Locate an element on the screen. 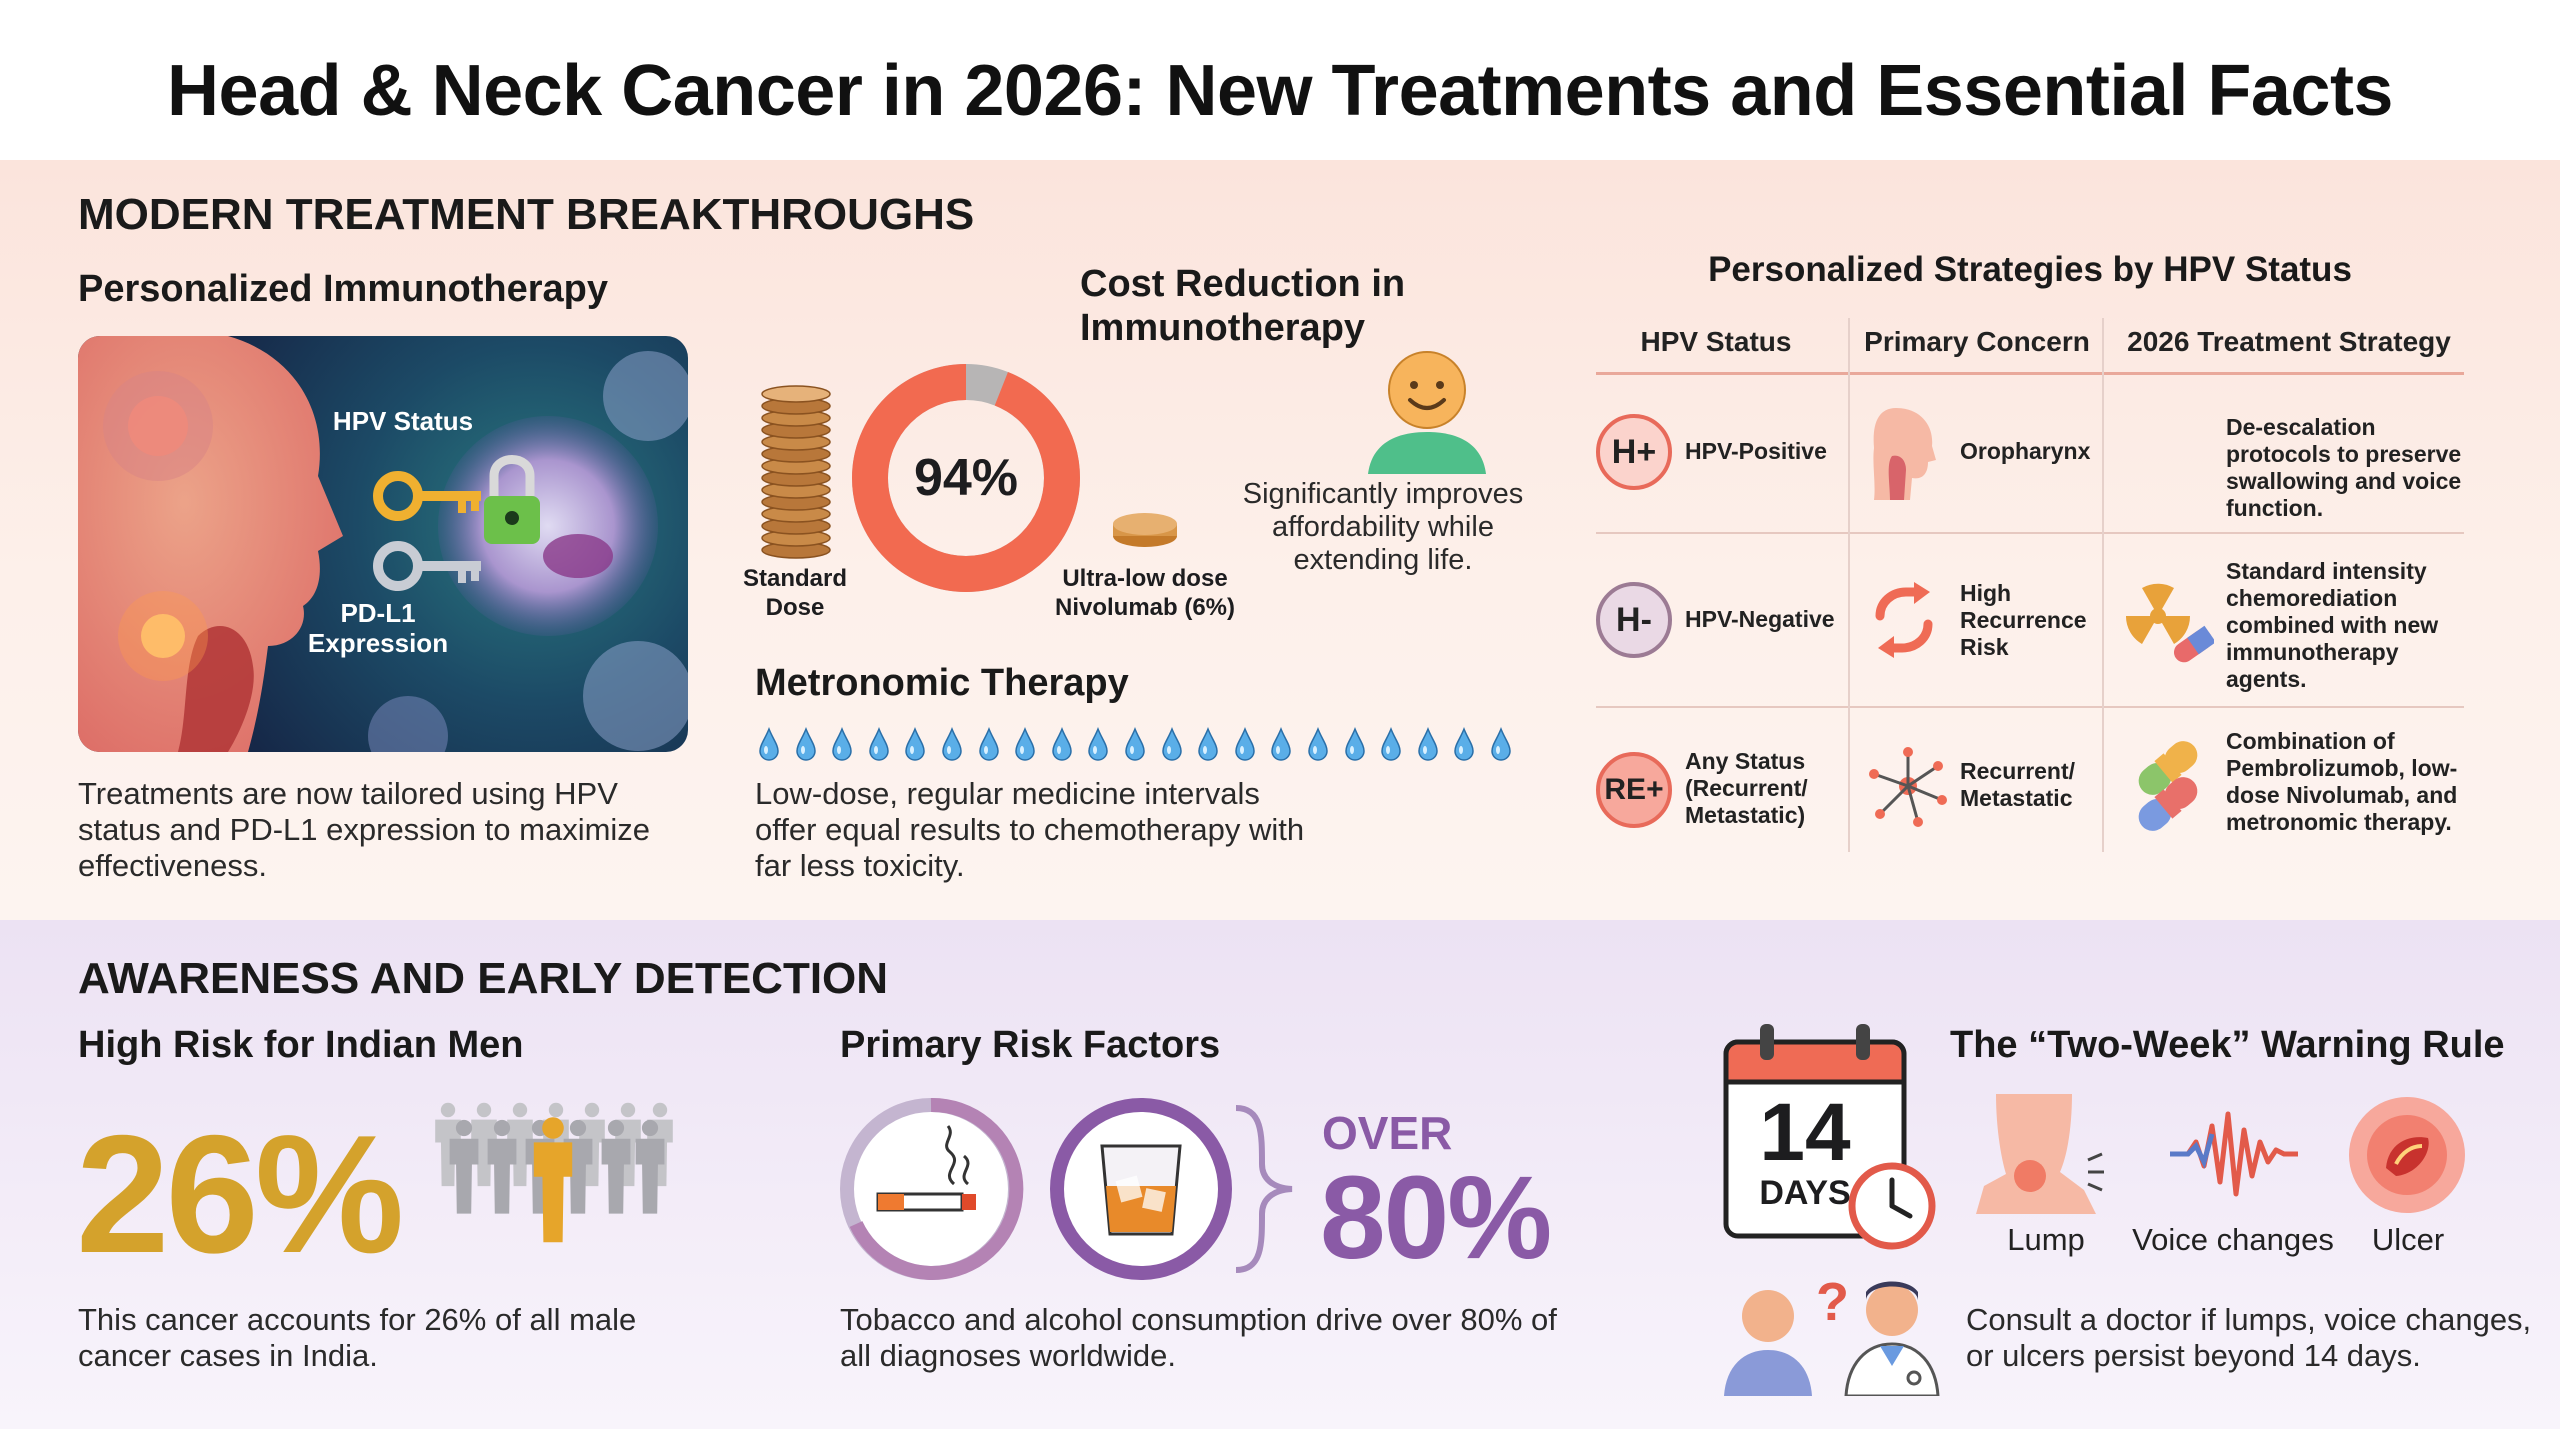 The image size is (2560, 1429). table-row: Any Status (Recurrent/ Metastatic) is located at coordinates (1746, 788).